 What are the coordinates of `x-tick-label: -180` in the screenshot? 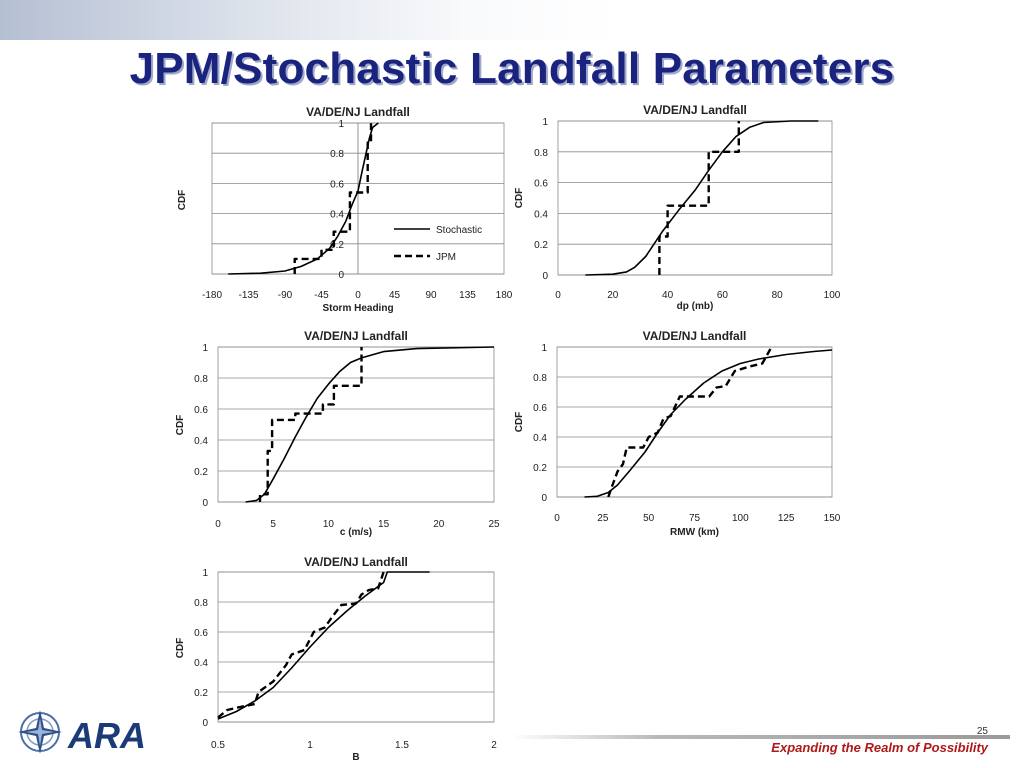 It's located at (212, 295).